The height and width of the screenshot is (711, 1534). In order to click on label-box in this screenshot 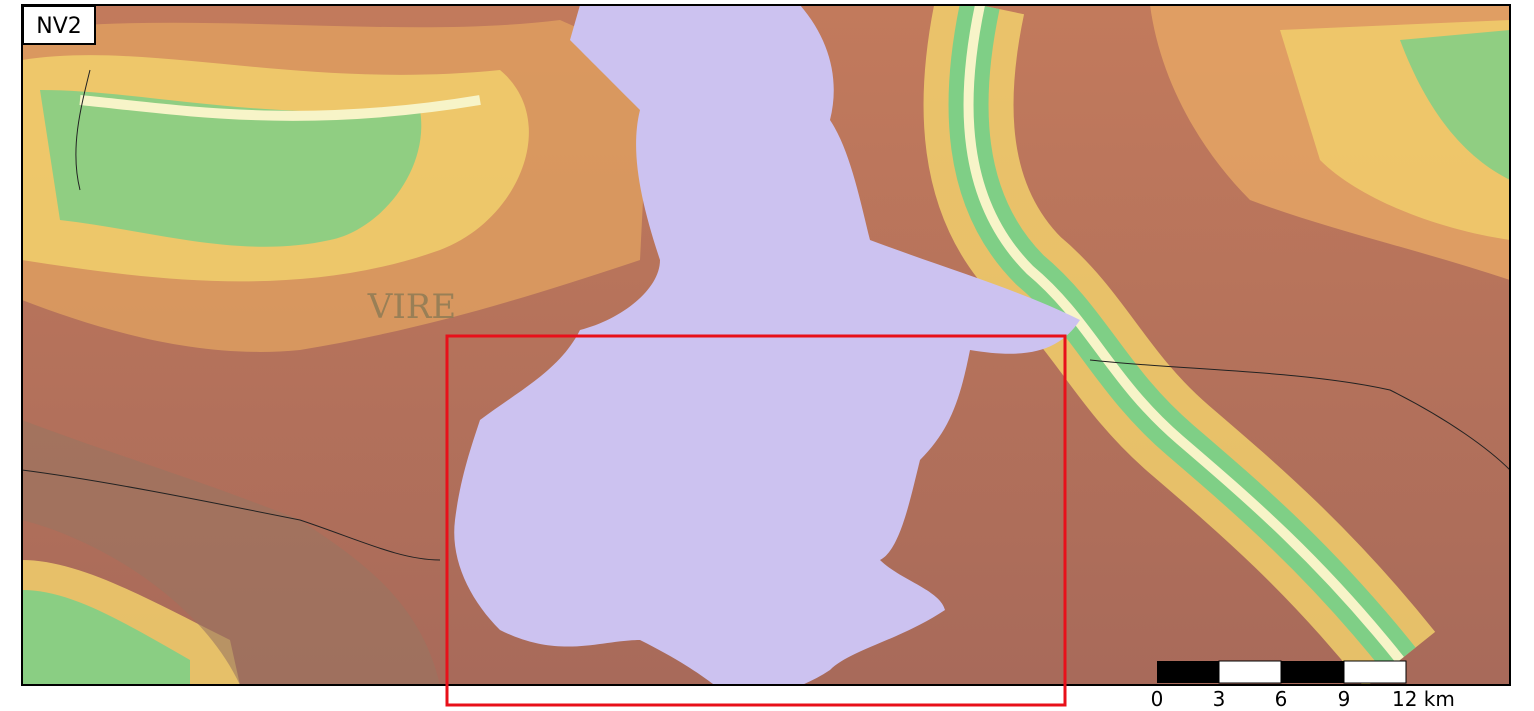, I will do `click(59, 25)`.